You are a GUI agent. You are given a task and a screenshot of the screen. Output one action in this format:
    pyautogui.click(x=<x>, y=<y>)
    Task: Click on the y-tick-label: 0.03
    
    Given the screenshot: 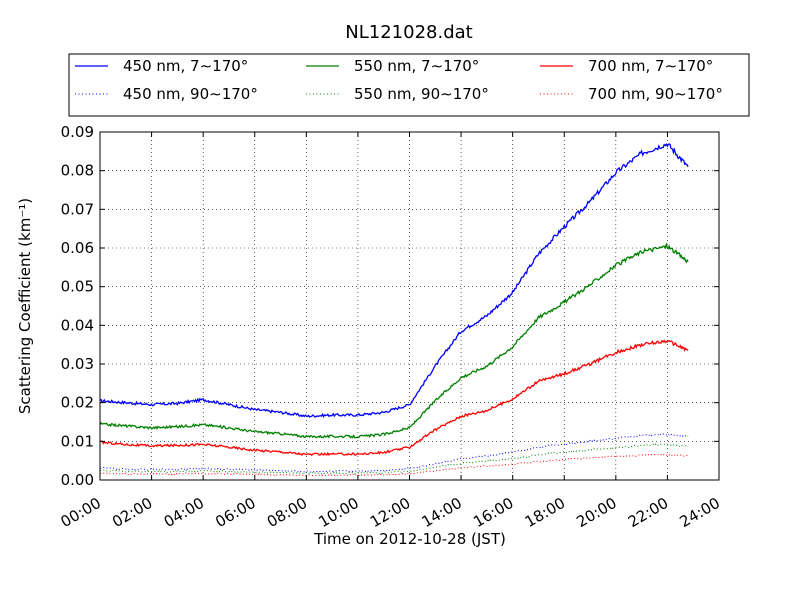 What is the action you would take?
    pyautogui.click(x=77, y=364)
    